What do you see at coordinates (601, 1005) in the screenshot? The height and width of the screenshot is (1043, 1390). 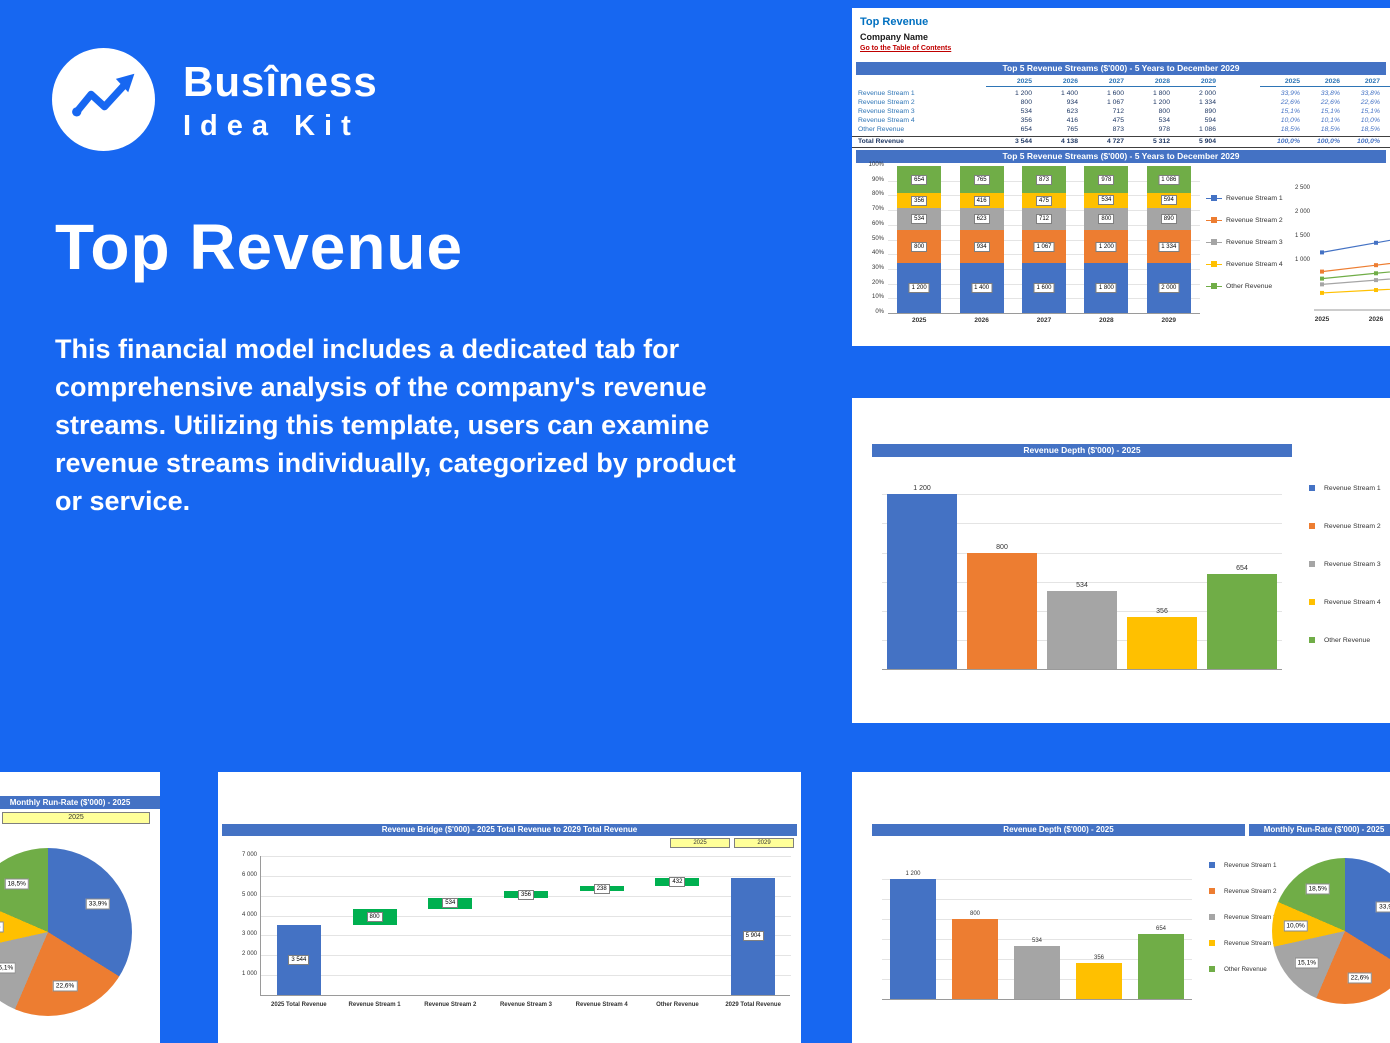 I see `x-axis-label: Revenue Stream 4` at bounding box center [601, 1005].